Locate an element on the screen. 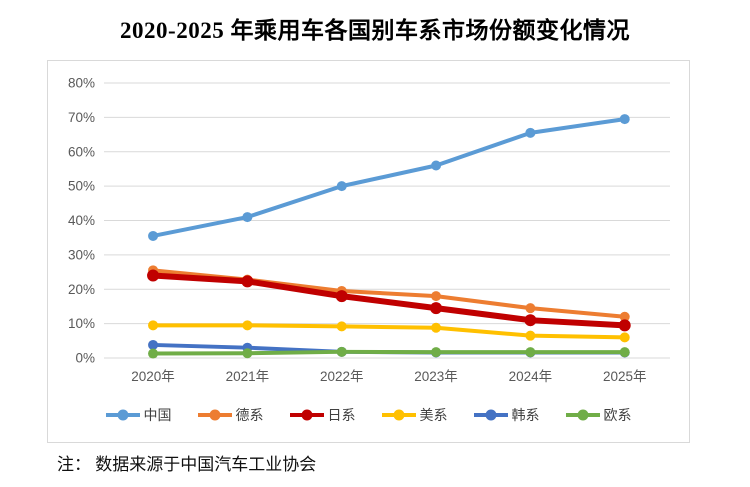 Image resolution: width=750 pixels, height=487 pixels. legend-item: 中国 is located at coordinates (138, 415).